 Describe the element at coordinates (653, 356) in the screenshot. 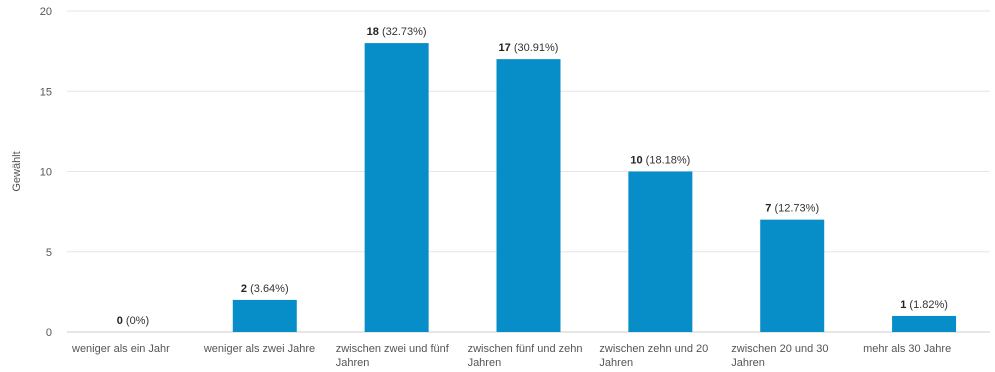

I see `x-category-label: zwischen zehn und 20 Jahren` at that location.